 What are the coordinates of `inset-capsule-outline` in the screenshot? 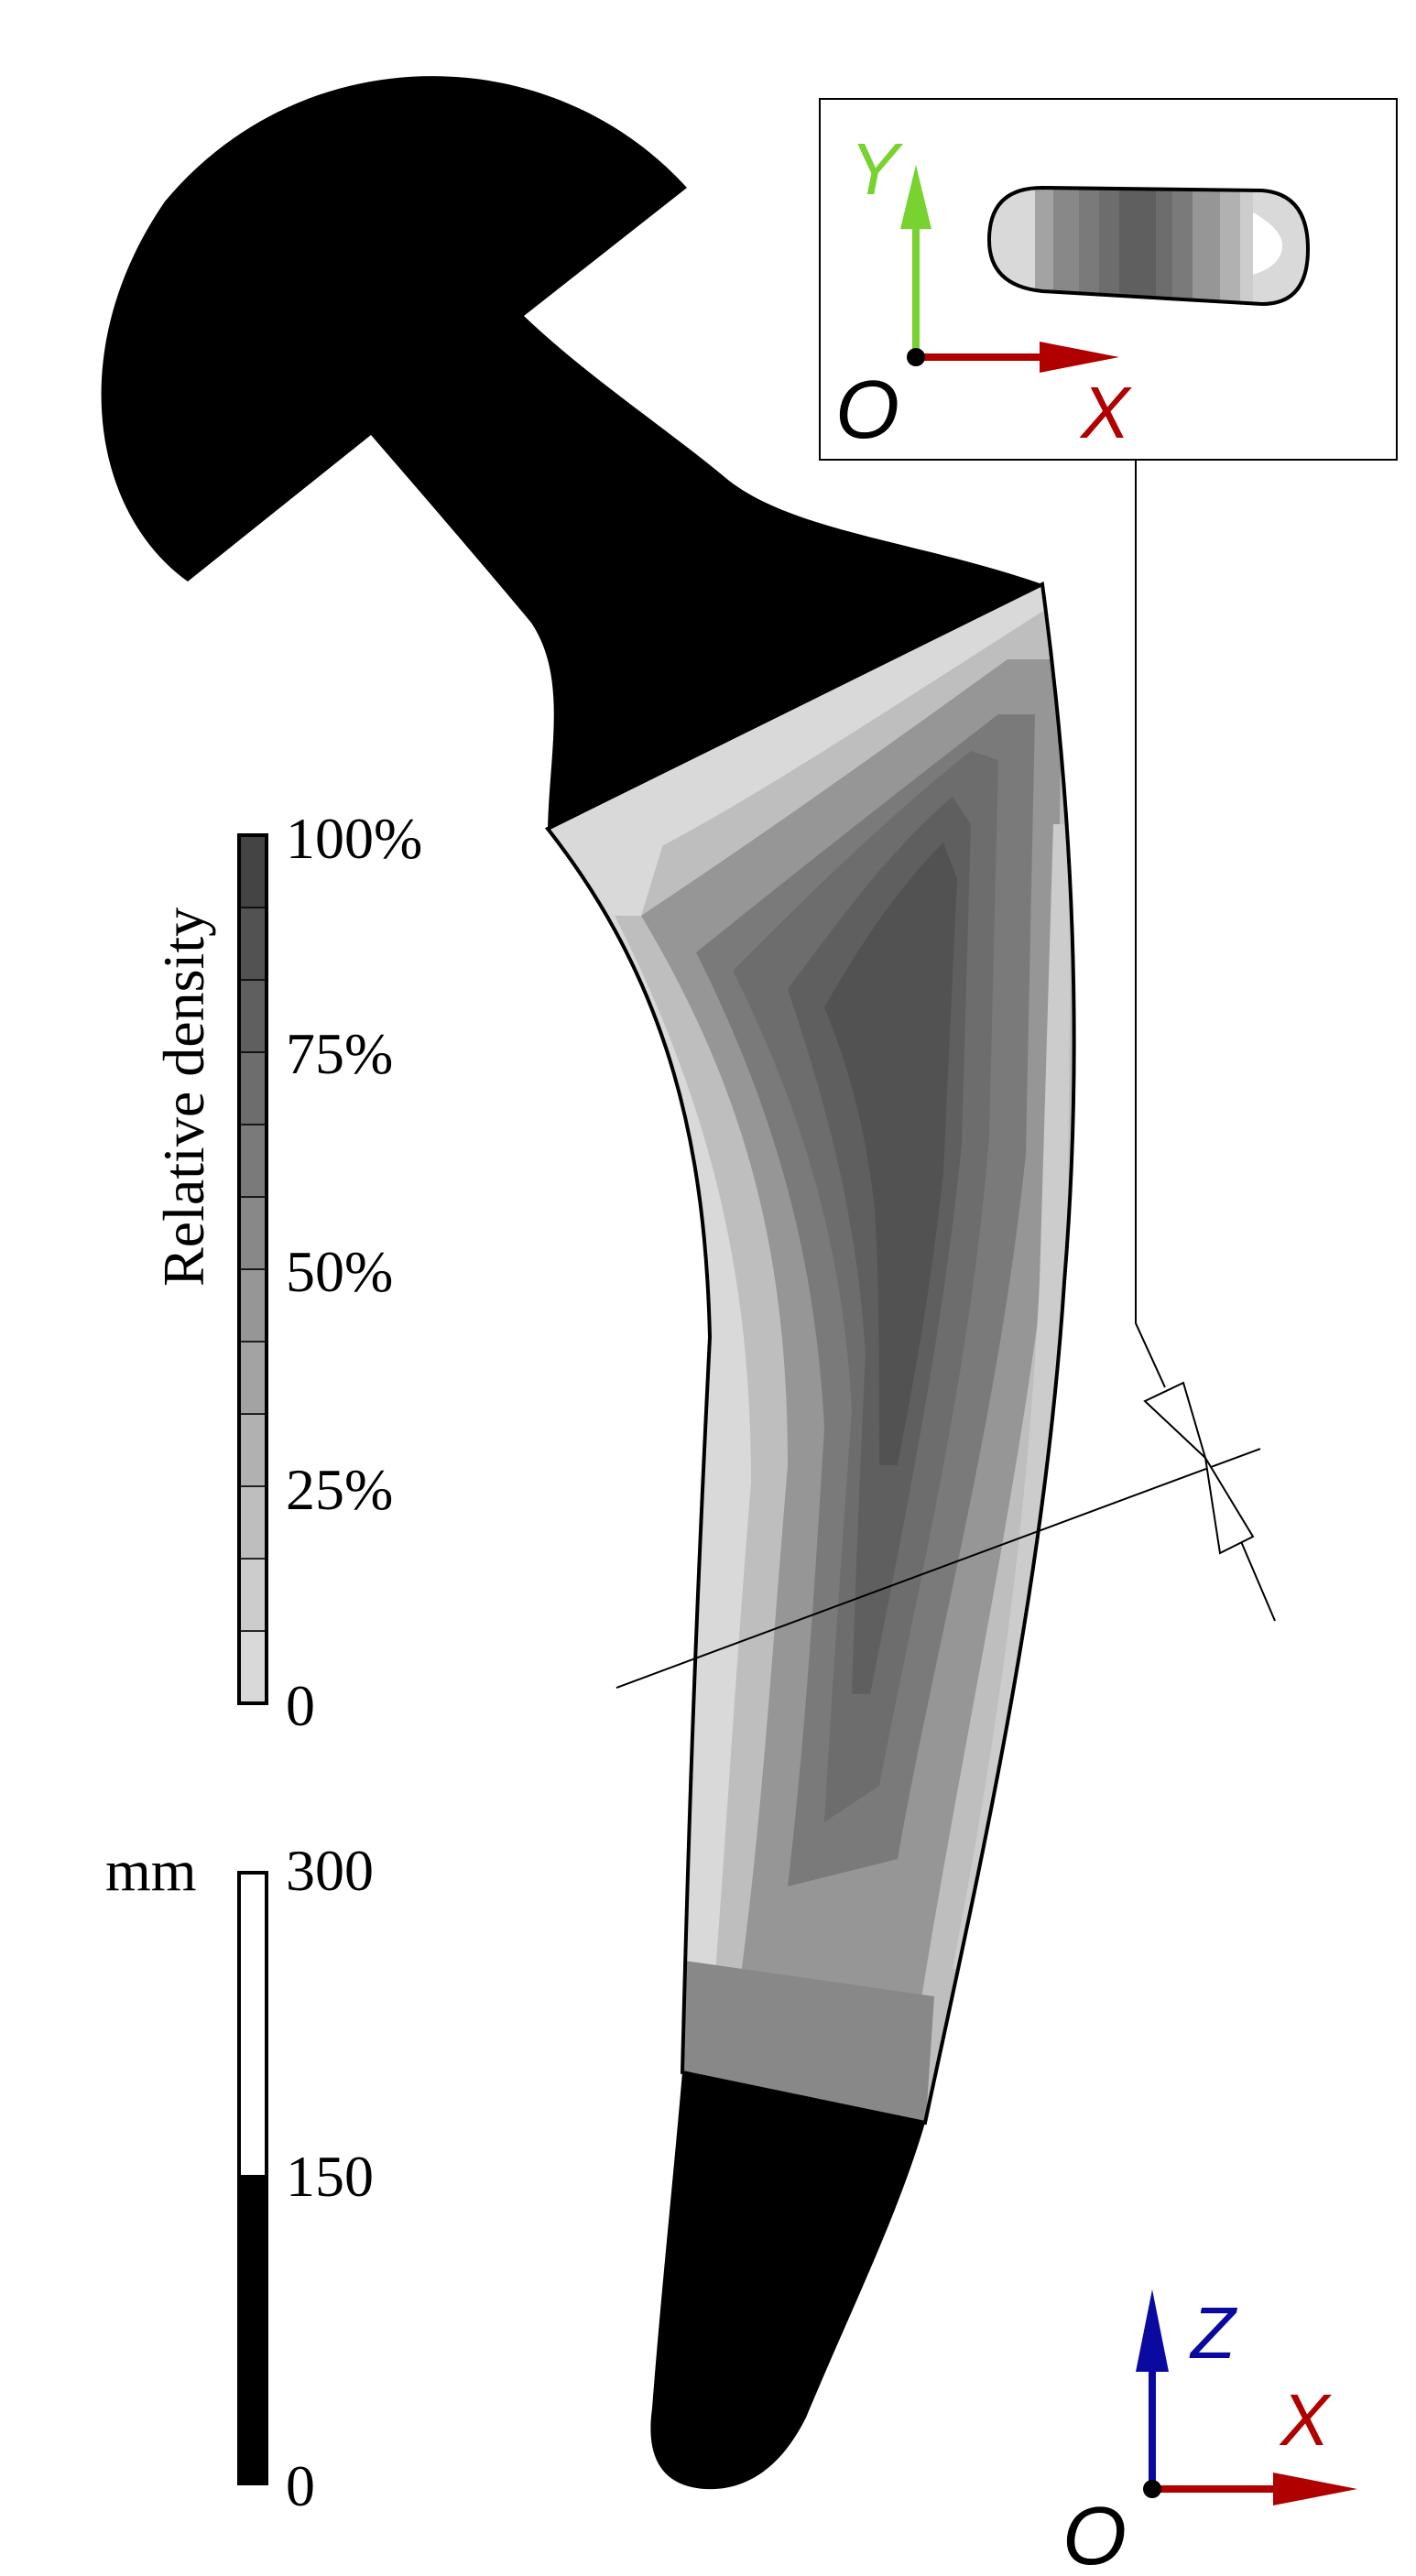 It's located at (1148, 246).